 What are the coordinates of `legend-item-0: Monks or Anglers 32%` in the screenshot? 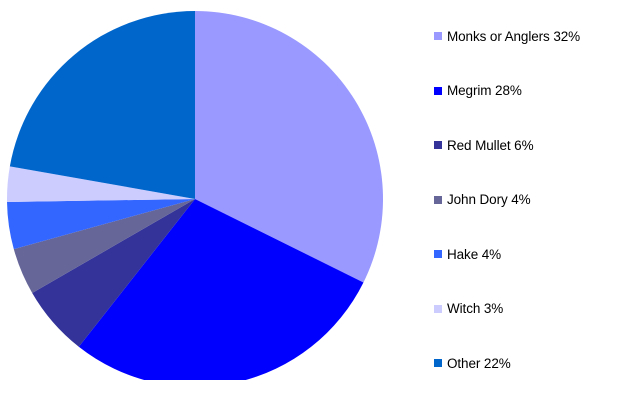 It's located at (525, 36).